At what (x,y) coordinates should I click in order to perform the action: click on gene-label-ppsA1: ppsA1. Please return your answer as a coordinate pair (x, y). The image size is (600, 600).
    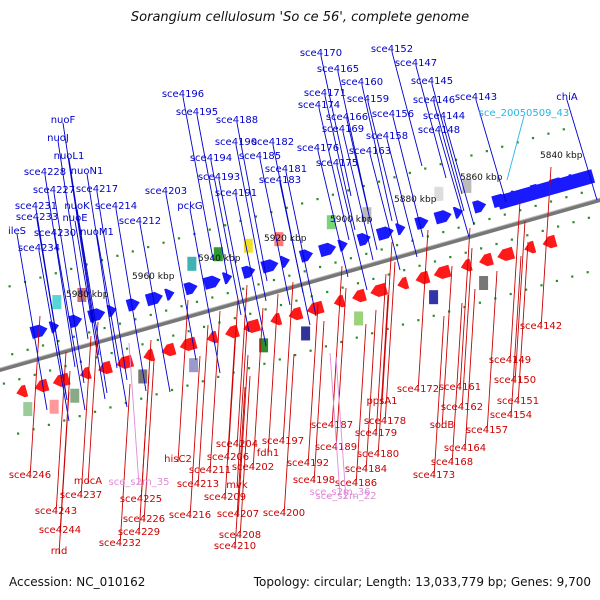
    Looking at the image, I should click on (381, 401).